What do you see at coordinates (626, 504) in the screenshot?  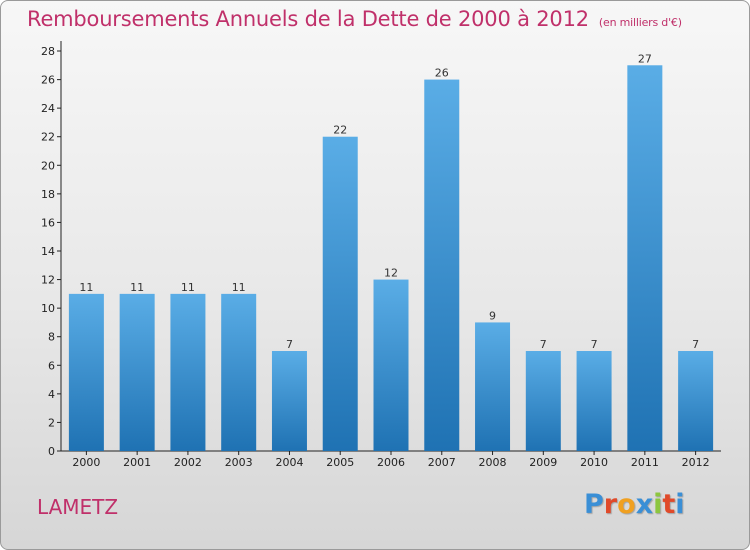 I see `logo-letter: o` at bounding box center [626, 504].